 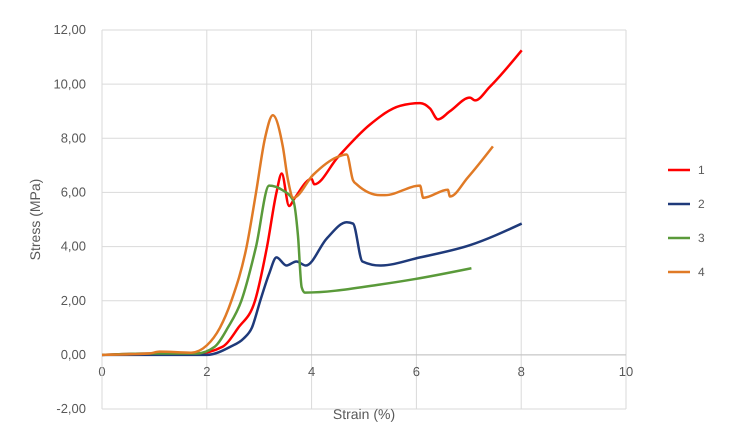 What do you see at coordinates (701, 204) in the screenshot?
I see `legend-label: 2` at bounding box center [701, 204].